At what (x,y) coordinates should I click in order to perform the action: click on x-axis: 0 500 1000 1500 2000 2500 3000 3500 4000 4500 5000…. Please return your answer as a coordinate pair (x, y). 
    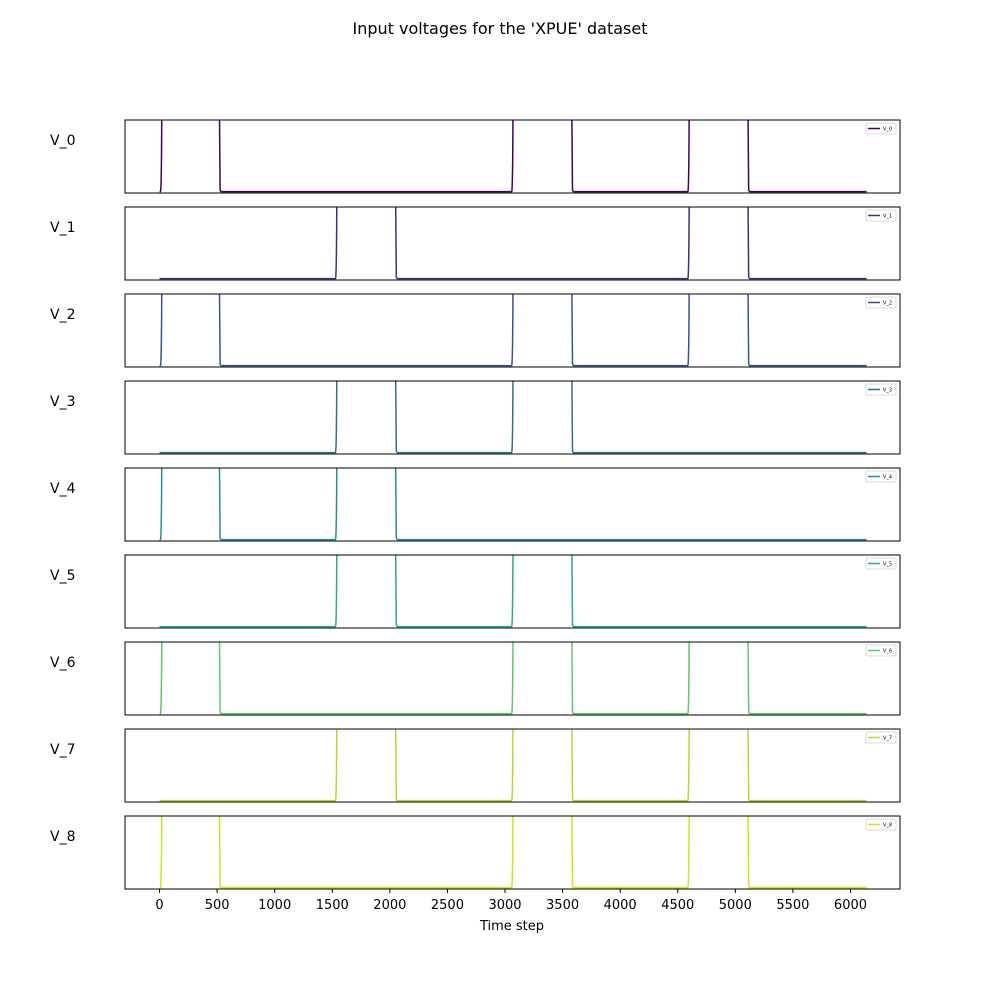
    Looking at the image, I should click on (511, 901).